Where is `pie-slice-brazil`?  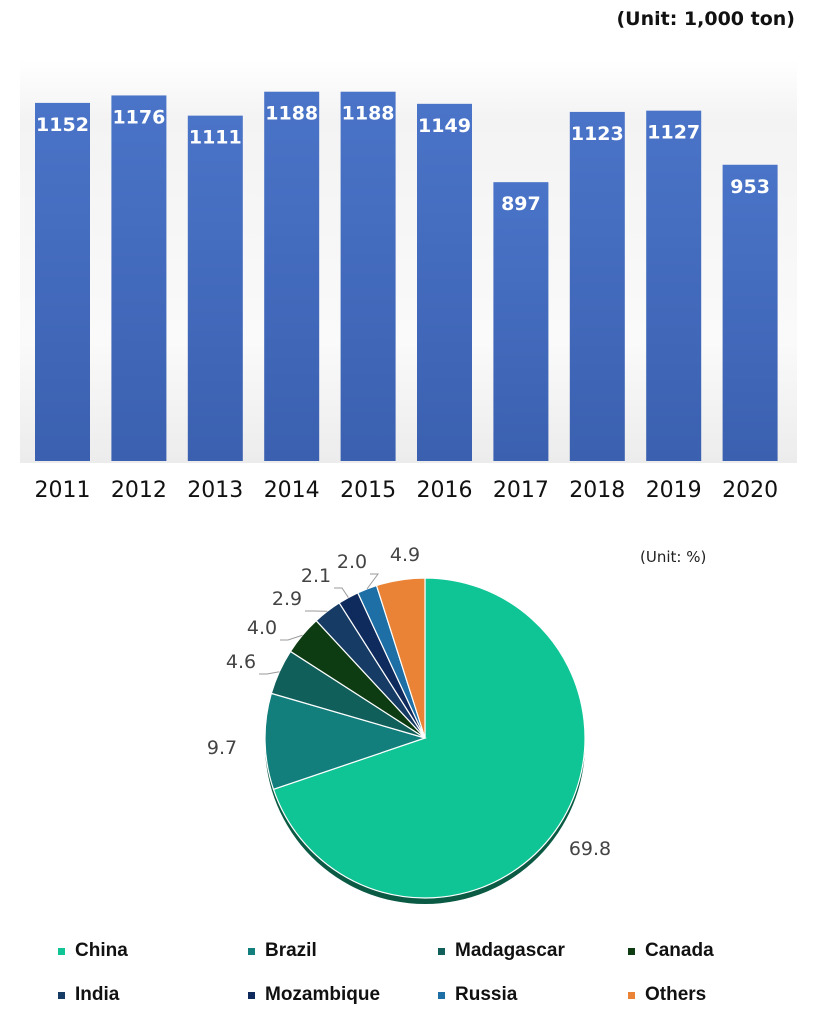
pie-slice-brazil is located at coordinates (345, 741).